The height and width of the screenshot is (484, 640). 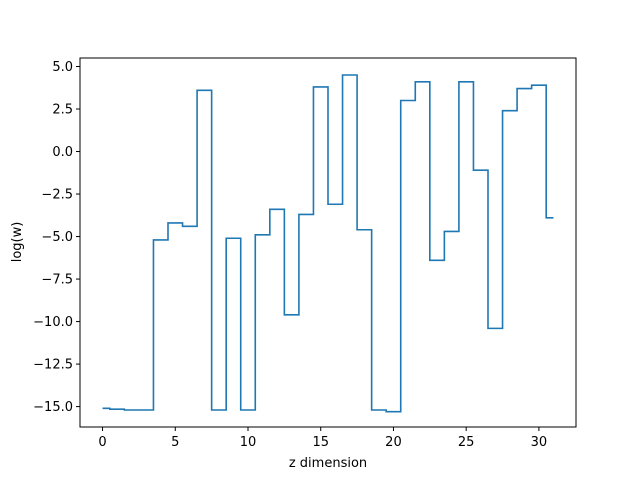 What do you see at coordinates (539, 442) in the screenshot?
I see `x-tick-label: 30` at bounding box center [539, 442].